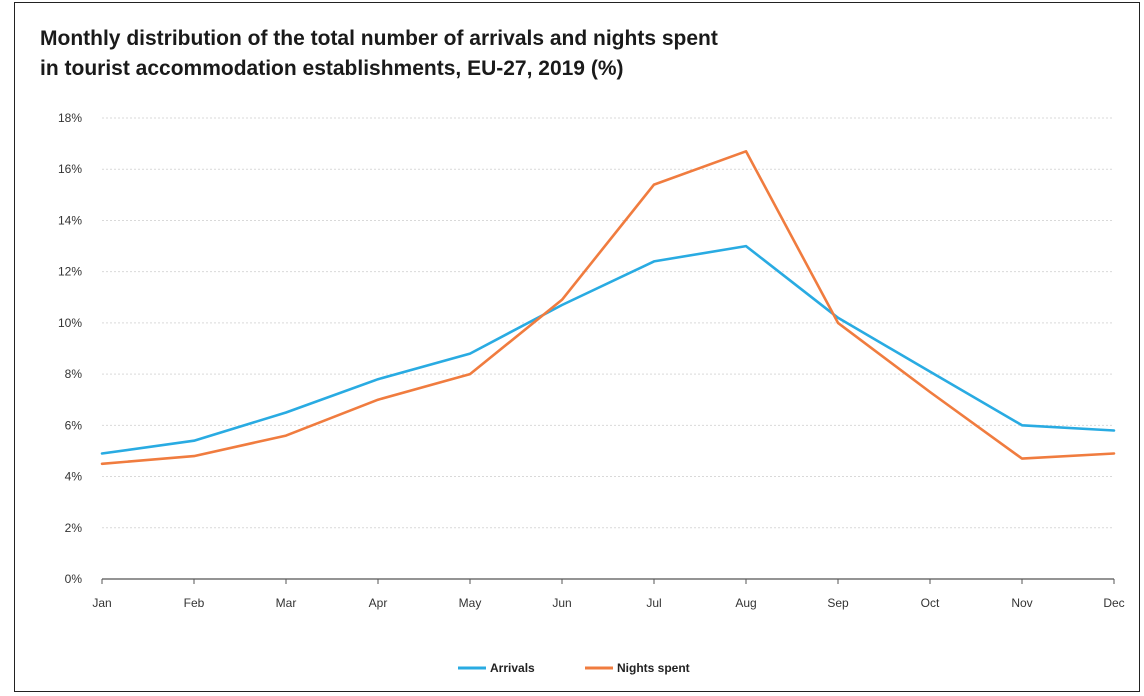  What do you see at coordinates (561, 603) in the screenshot?
I see `x-tick-label: Jun` at bounding box center [561, 603].